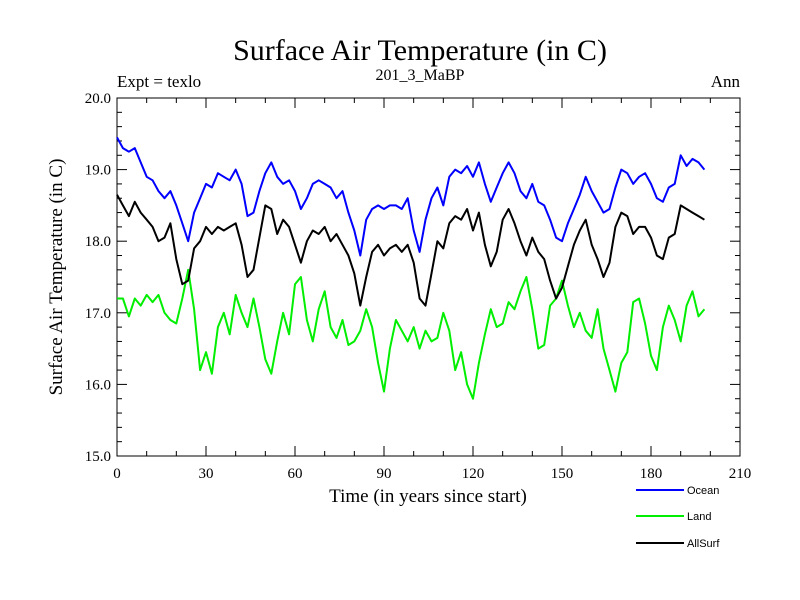  Describe the element at coordinates (98, 385) in the screenshot. I see `y-tick-label: 16.0` at that location.